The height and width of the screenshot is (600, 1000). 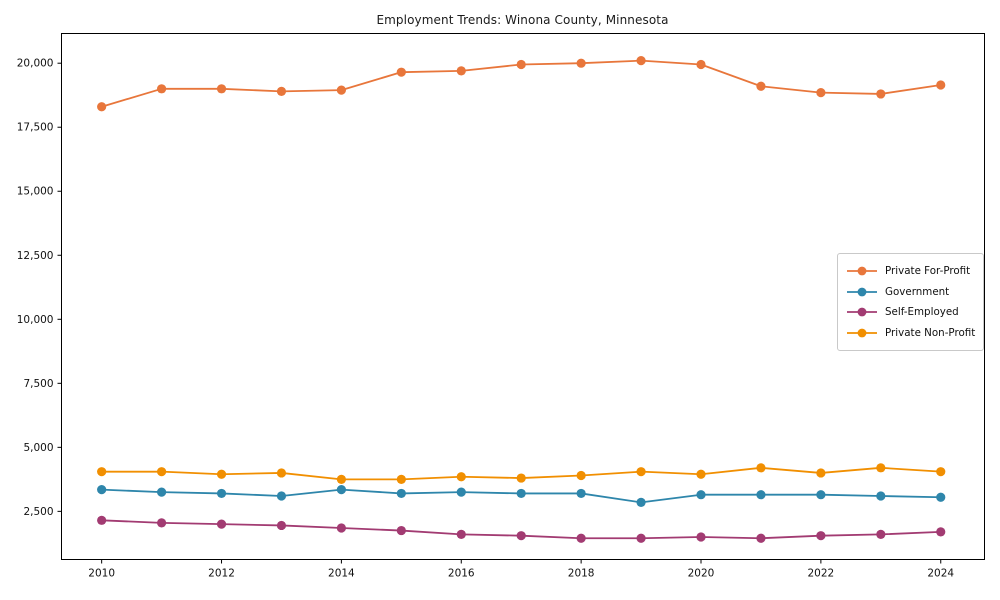 What do you see at coordinates (341, 574) in the screenshot?
I see `x-tick-label: 2014` at bounding box center [341, 574].